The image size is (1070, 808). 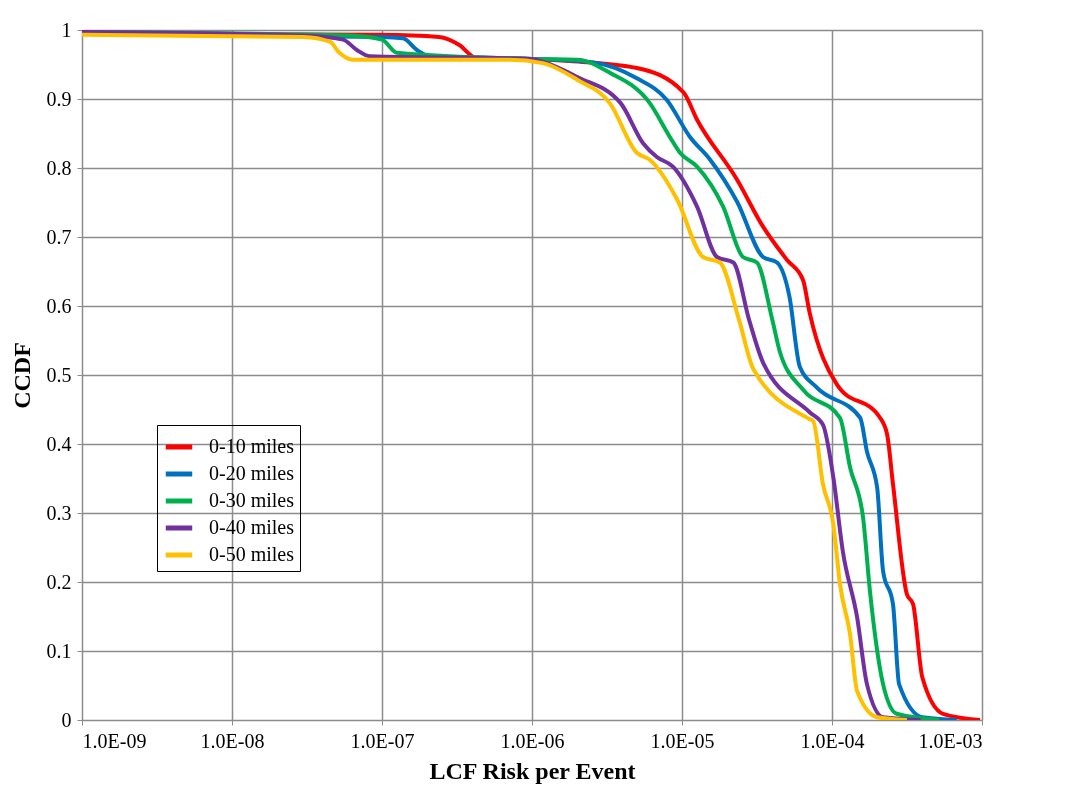 What do you see at coordinates (252, 446) in the screenshot?
I see `legend-label: 0-10 miles` at bounding box center [252, 446].